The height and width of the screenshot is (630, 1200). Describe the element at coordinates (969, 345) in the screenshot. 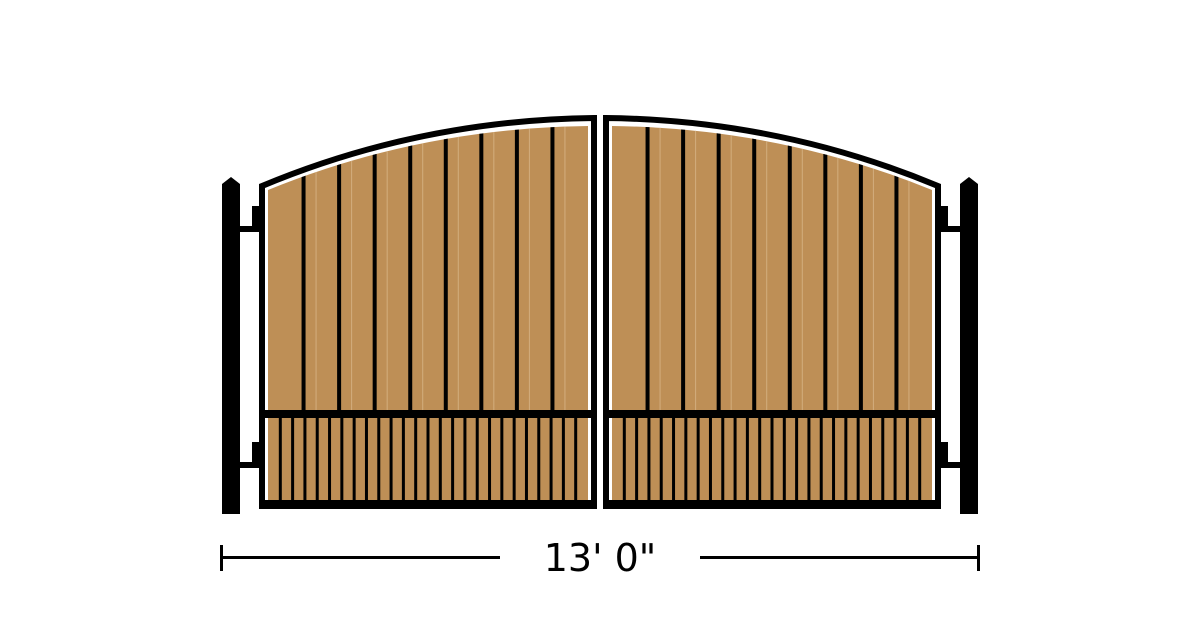

I see `right-post` at that location.